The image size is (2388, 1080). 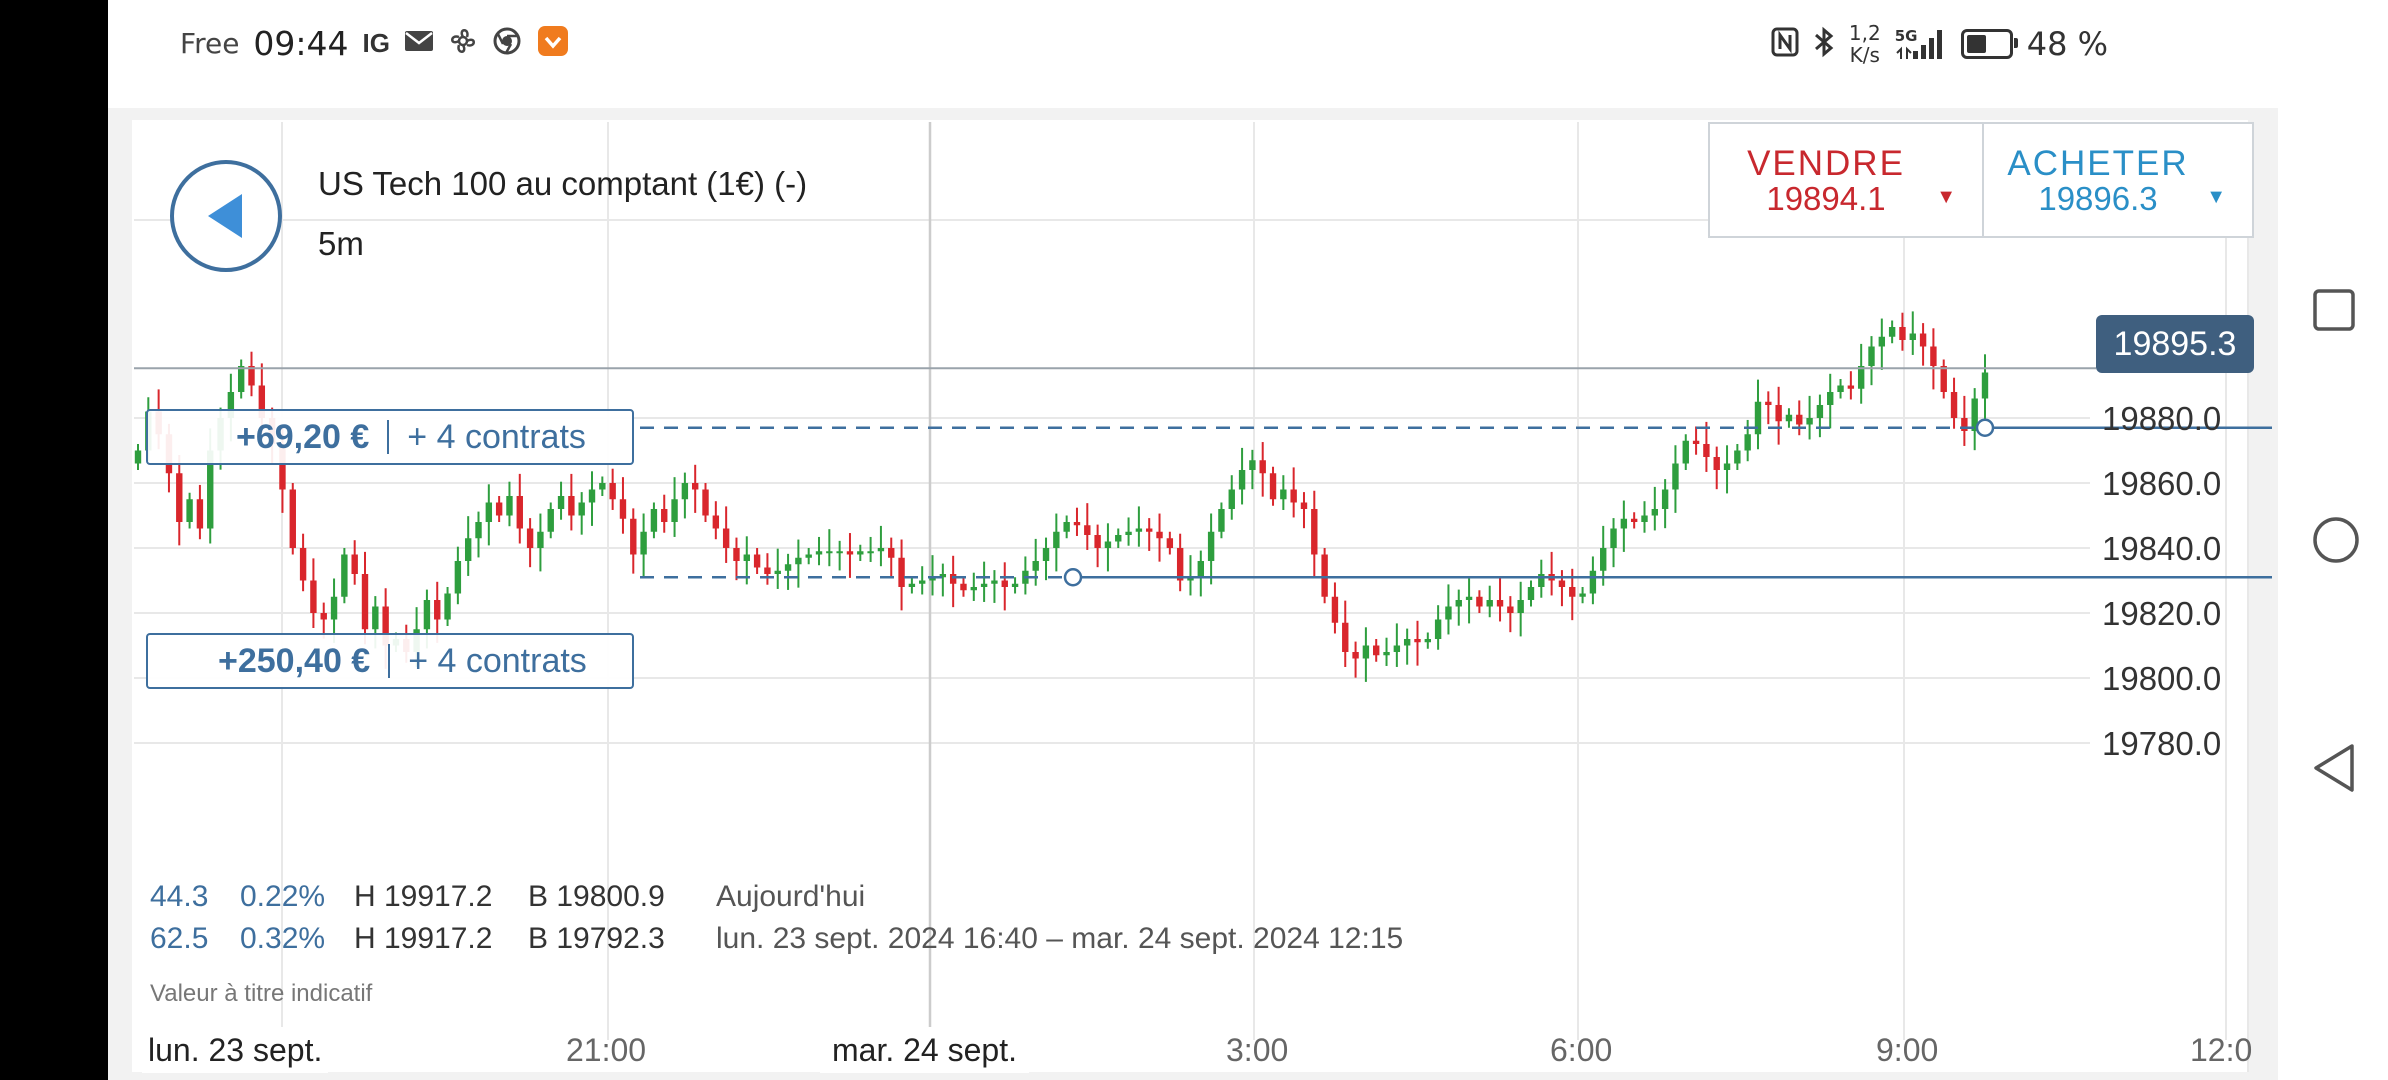 What do you see at coordinates (596, 896) in the screenshot?
I see `low-value: B 19800.9` at bounding box center [596, 896].